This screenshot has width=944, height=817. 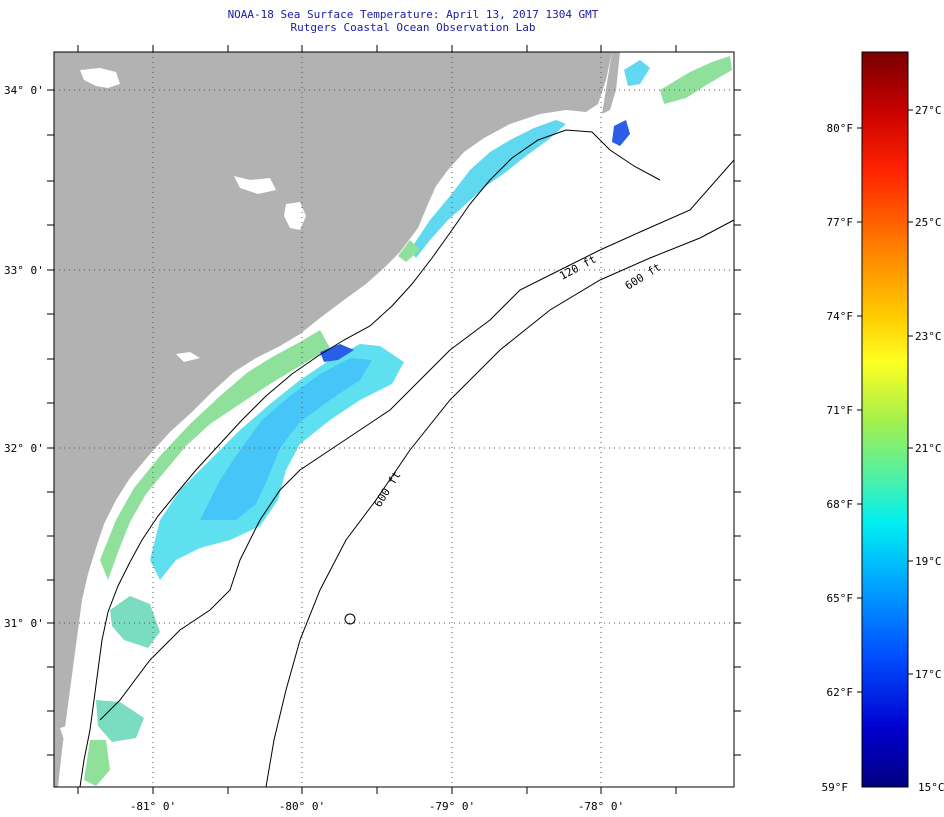 What do you see at coordinates (413, 27) in the screenshot?
I see `map-subtitle: Rutgers Coastal Ocean Observation Lab` at bounding box center [413, 27].